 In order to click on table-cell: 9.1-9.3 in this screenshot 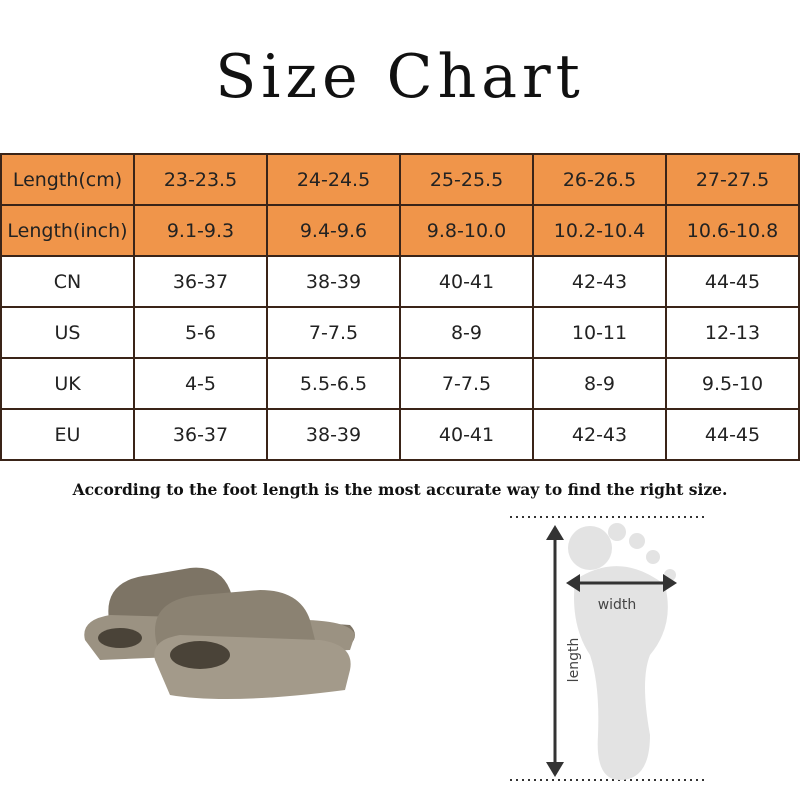, I will do `click(200, 230)`.